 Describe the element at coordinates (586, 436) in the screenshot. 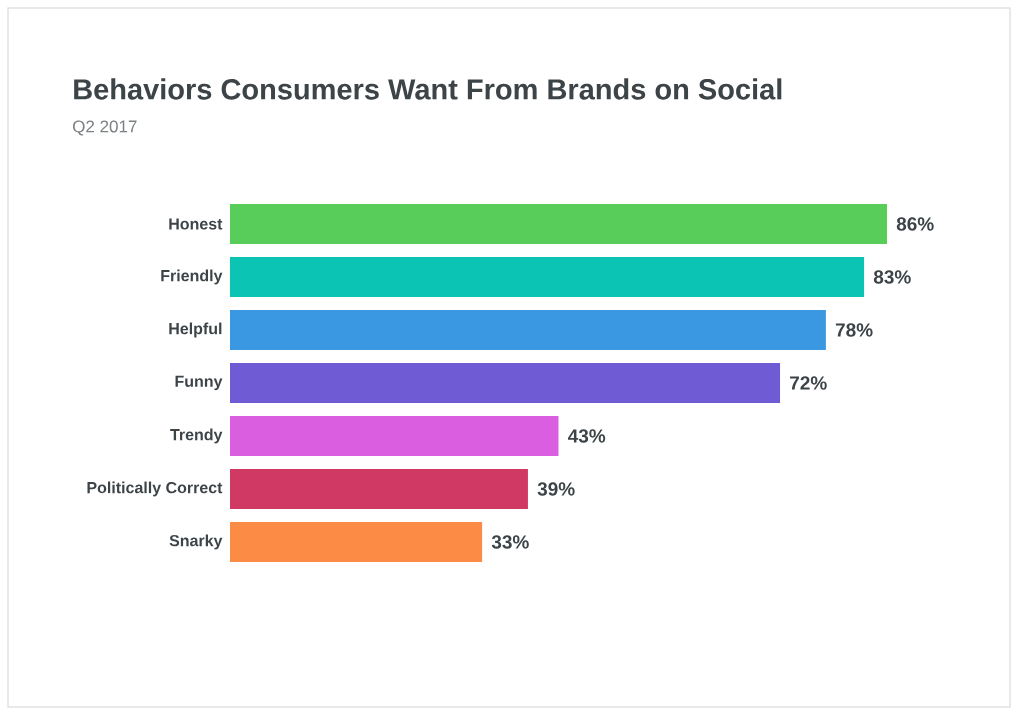

I see `data-label: 43%` at that location.